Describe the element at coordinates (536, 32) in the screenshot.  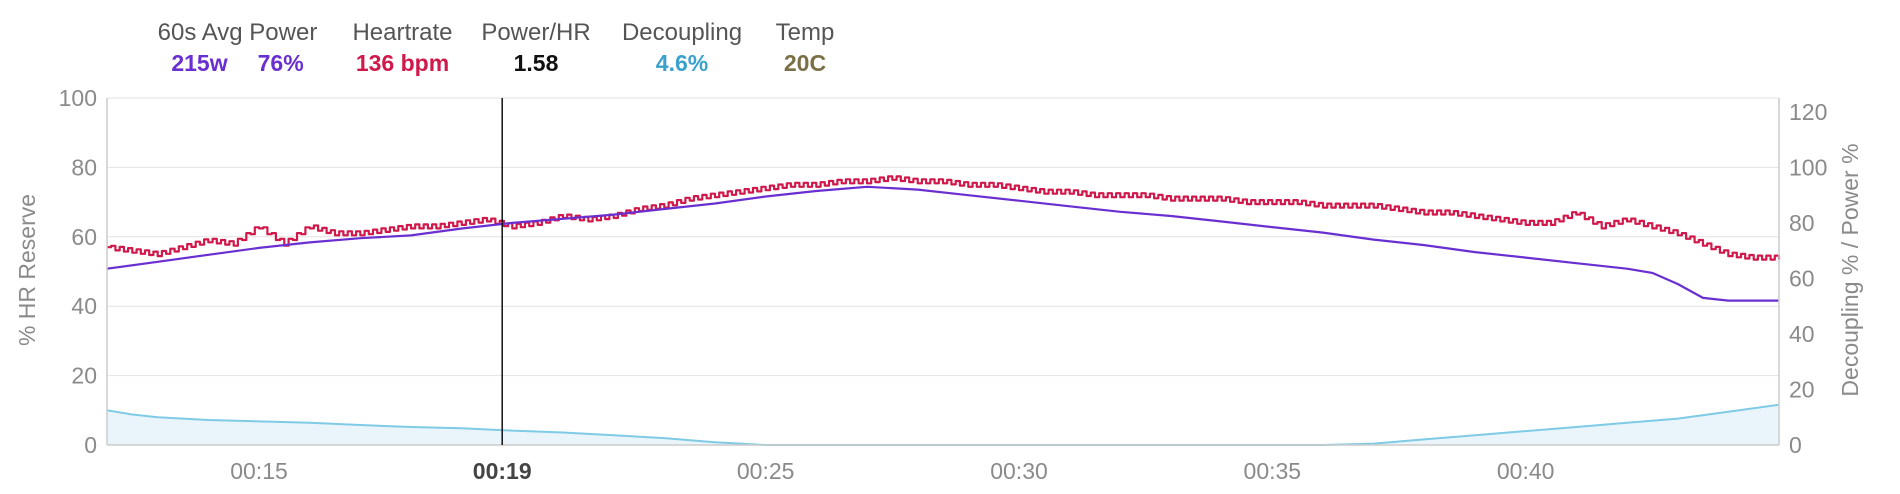
I see `legend-power-hr-label: Power/HR` at that location.